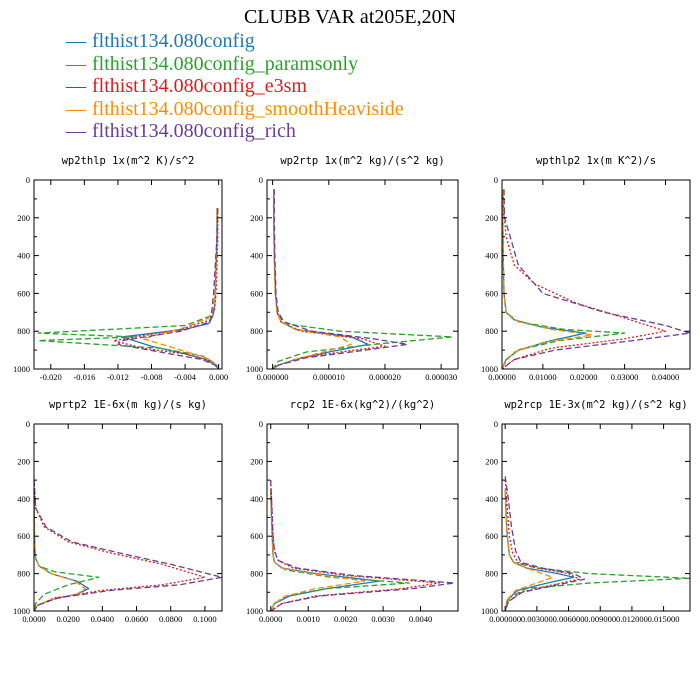 This screenshot has width=700, height=700. What do you see at coordinates (102, 619) in the screenshot?
I see `x-tick-label: 0.0400` at bounding box center [102, 619].